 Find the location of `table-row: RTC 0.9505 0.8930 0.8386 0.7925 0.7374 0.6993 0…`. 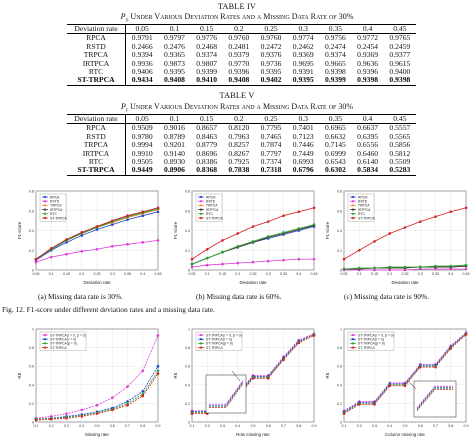

table-row: RTC 0.9505 0.8930 0.8386 0.7925 0.7374 0.6993 0… is located at coordinates (241, 162).